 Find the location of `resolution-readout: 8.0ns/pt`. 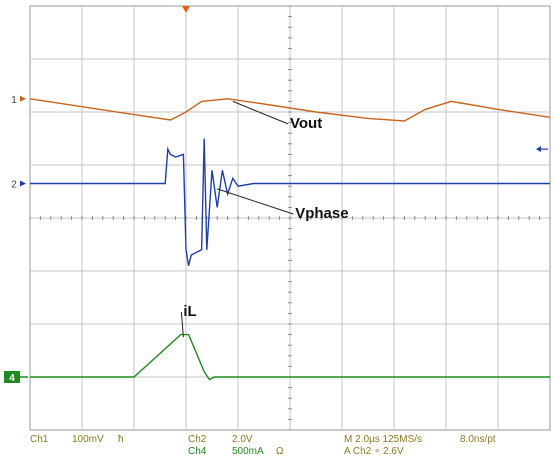

resolution-readout: 8.0ns/pt is located at coordinates (478, 439).